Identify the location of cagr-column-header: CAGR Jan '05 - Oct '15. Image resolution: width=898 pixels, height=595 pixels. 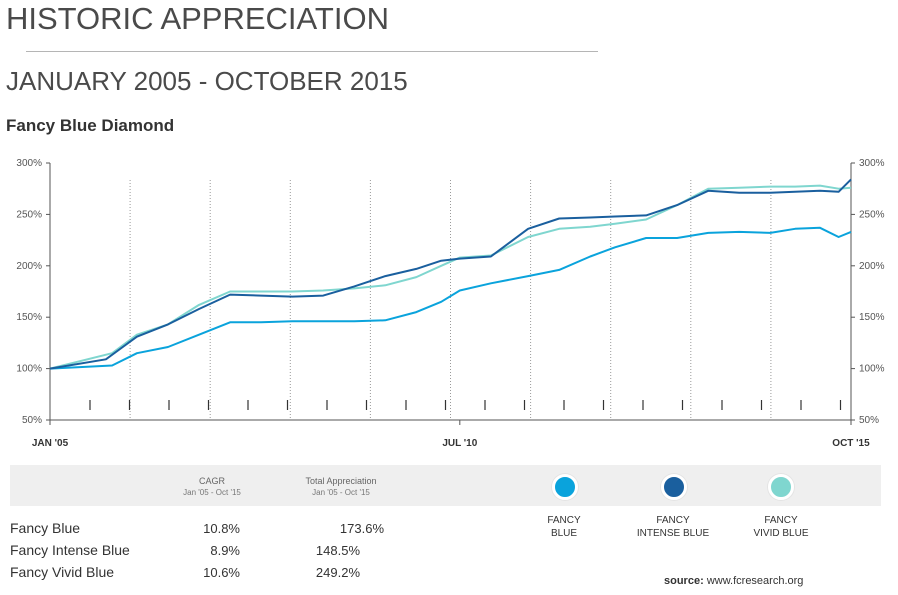
(212, 487).